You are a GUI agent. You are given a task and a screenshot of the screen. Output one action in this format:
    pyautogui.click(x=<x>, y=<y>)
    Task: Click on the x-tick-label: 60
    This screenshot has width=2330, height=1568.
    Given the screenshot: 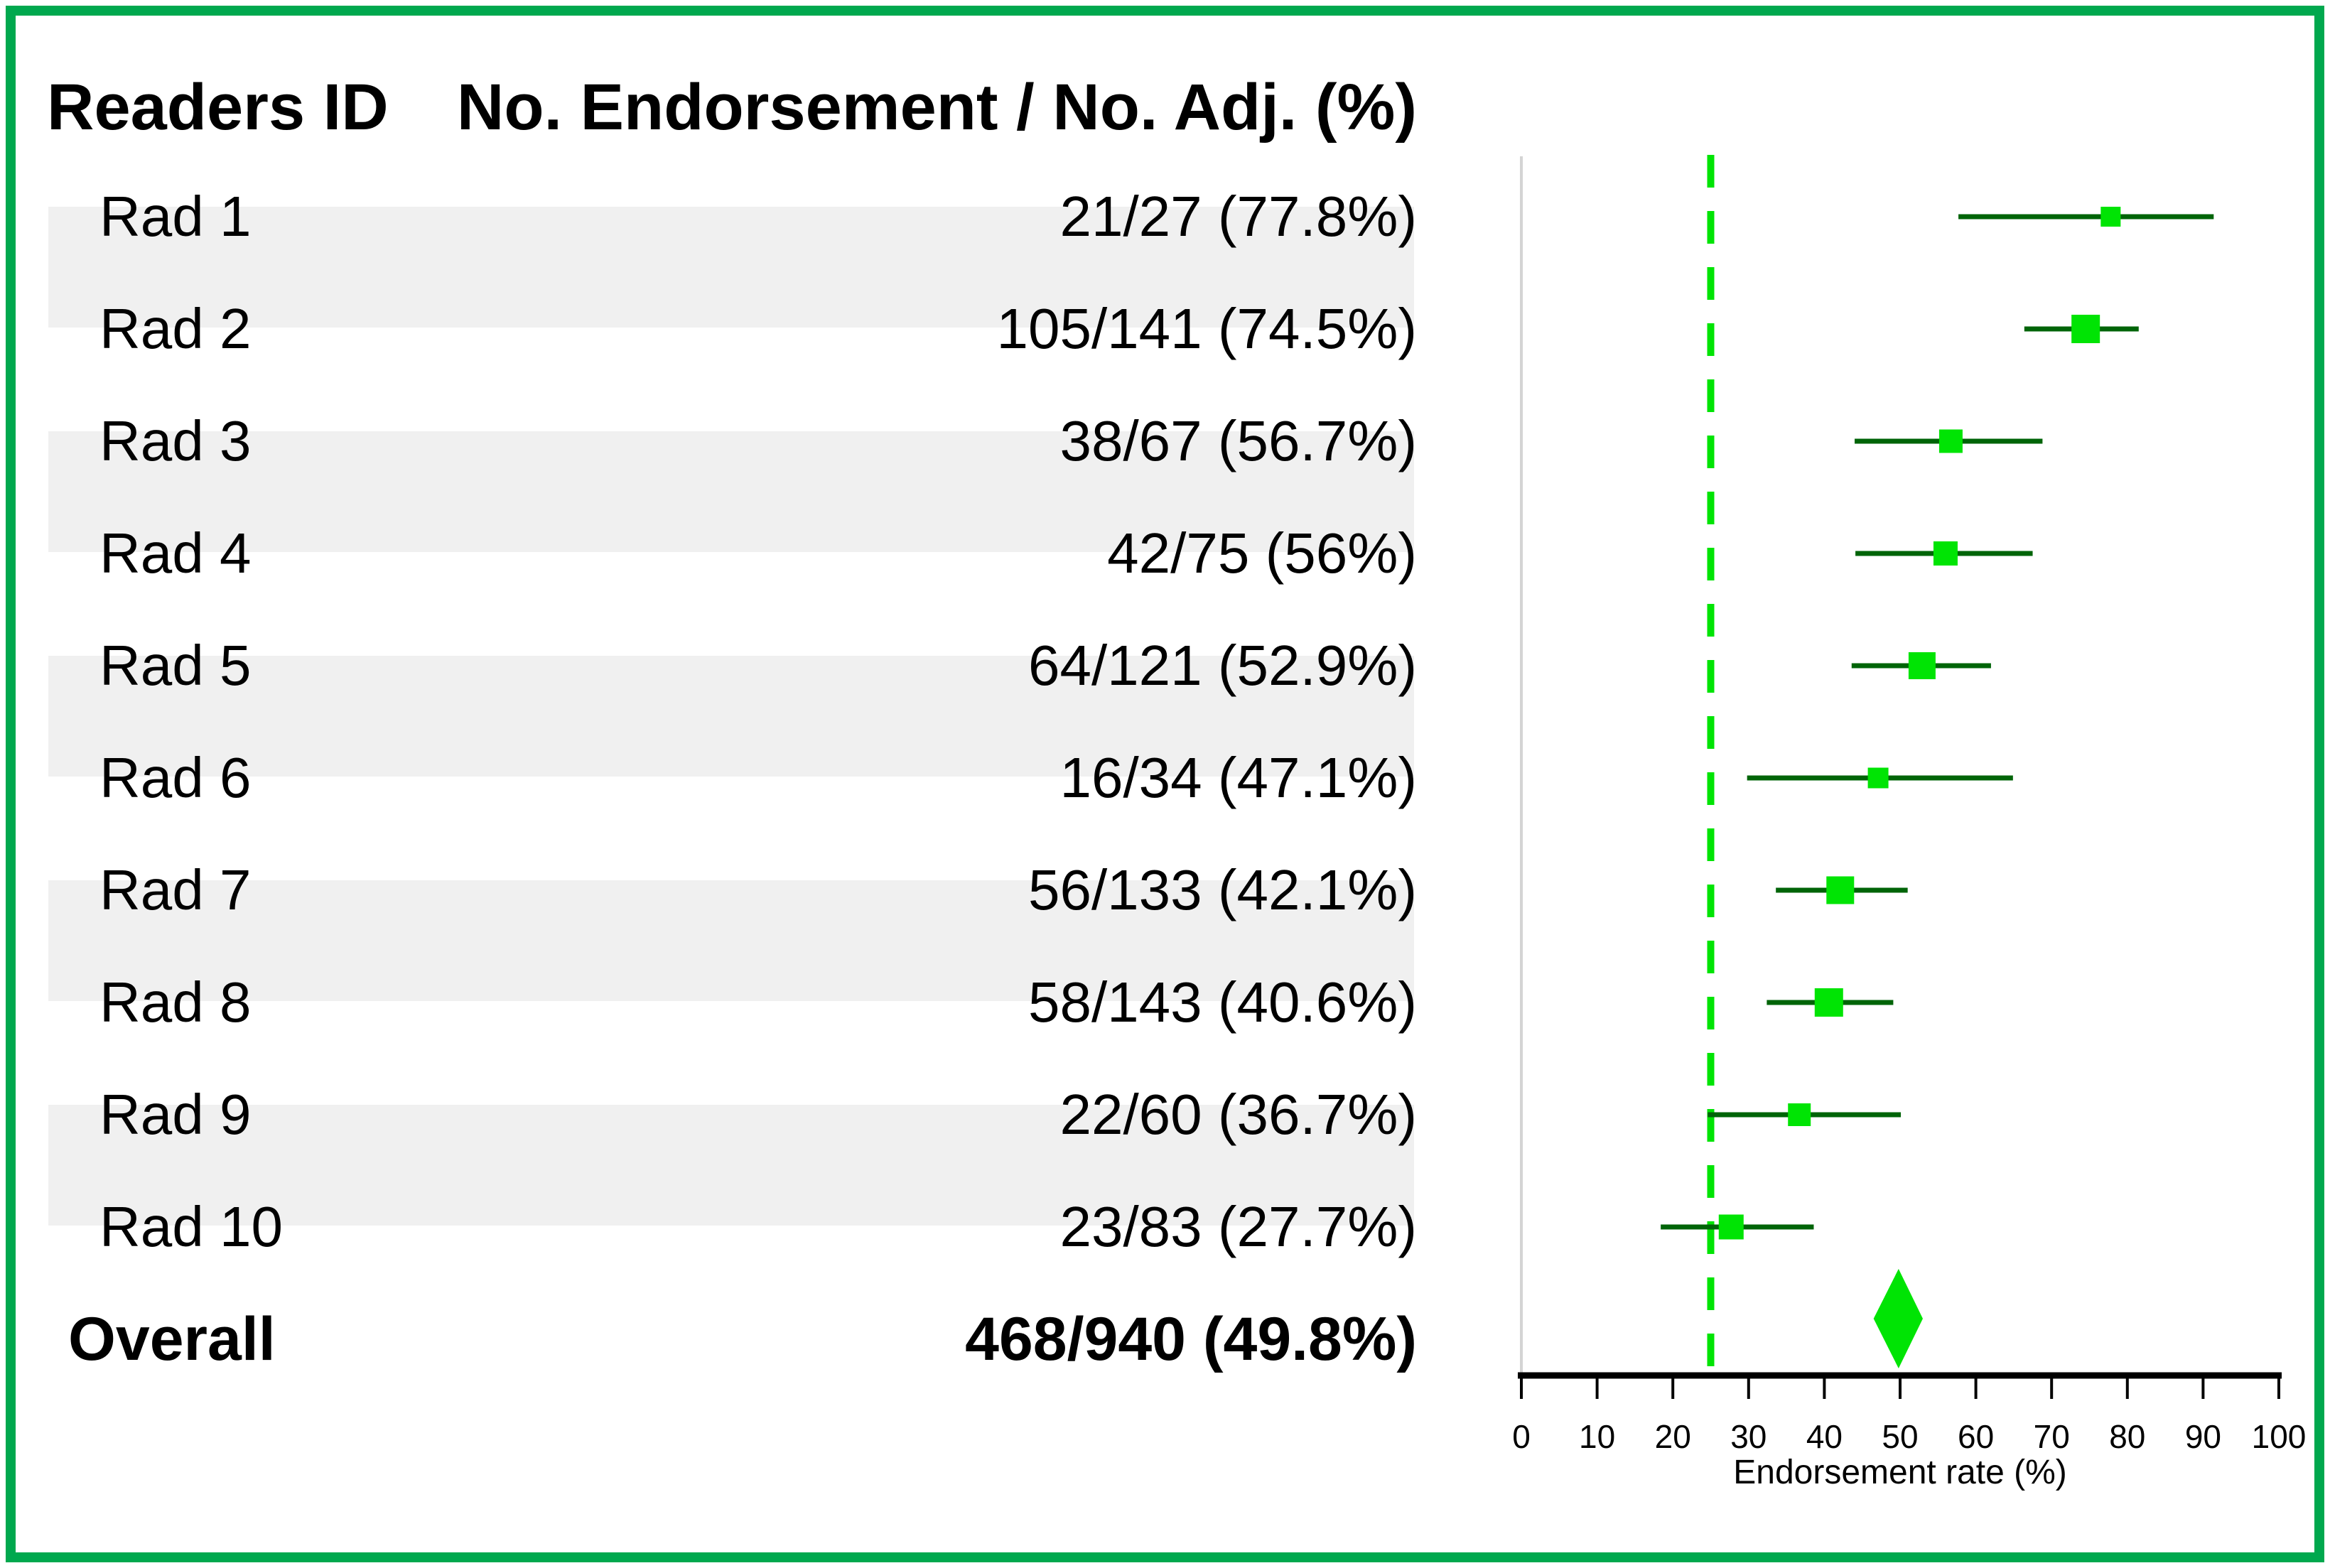 What is the action you would take?
    pyautogui.click(x=1976, y=1436)
    